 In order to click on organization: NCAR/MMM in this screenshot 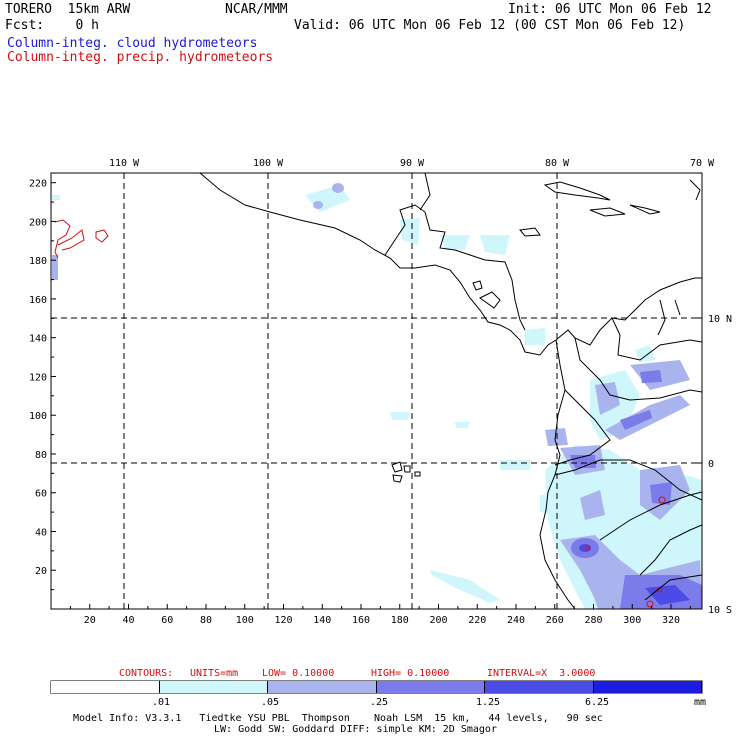, I will do `click(256, 9)`.